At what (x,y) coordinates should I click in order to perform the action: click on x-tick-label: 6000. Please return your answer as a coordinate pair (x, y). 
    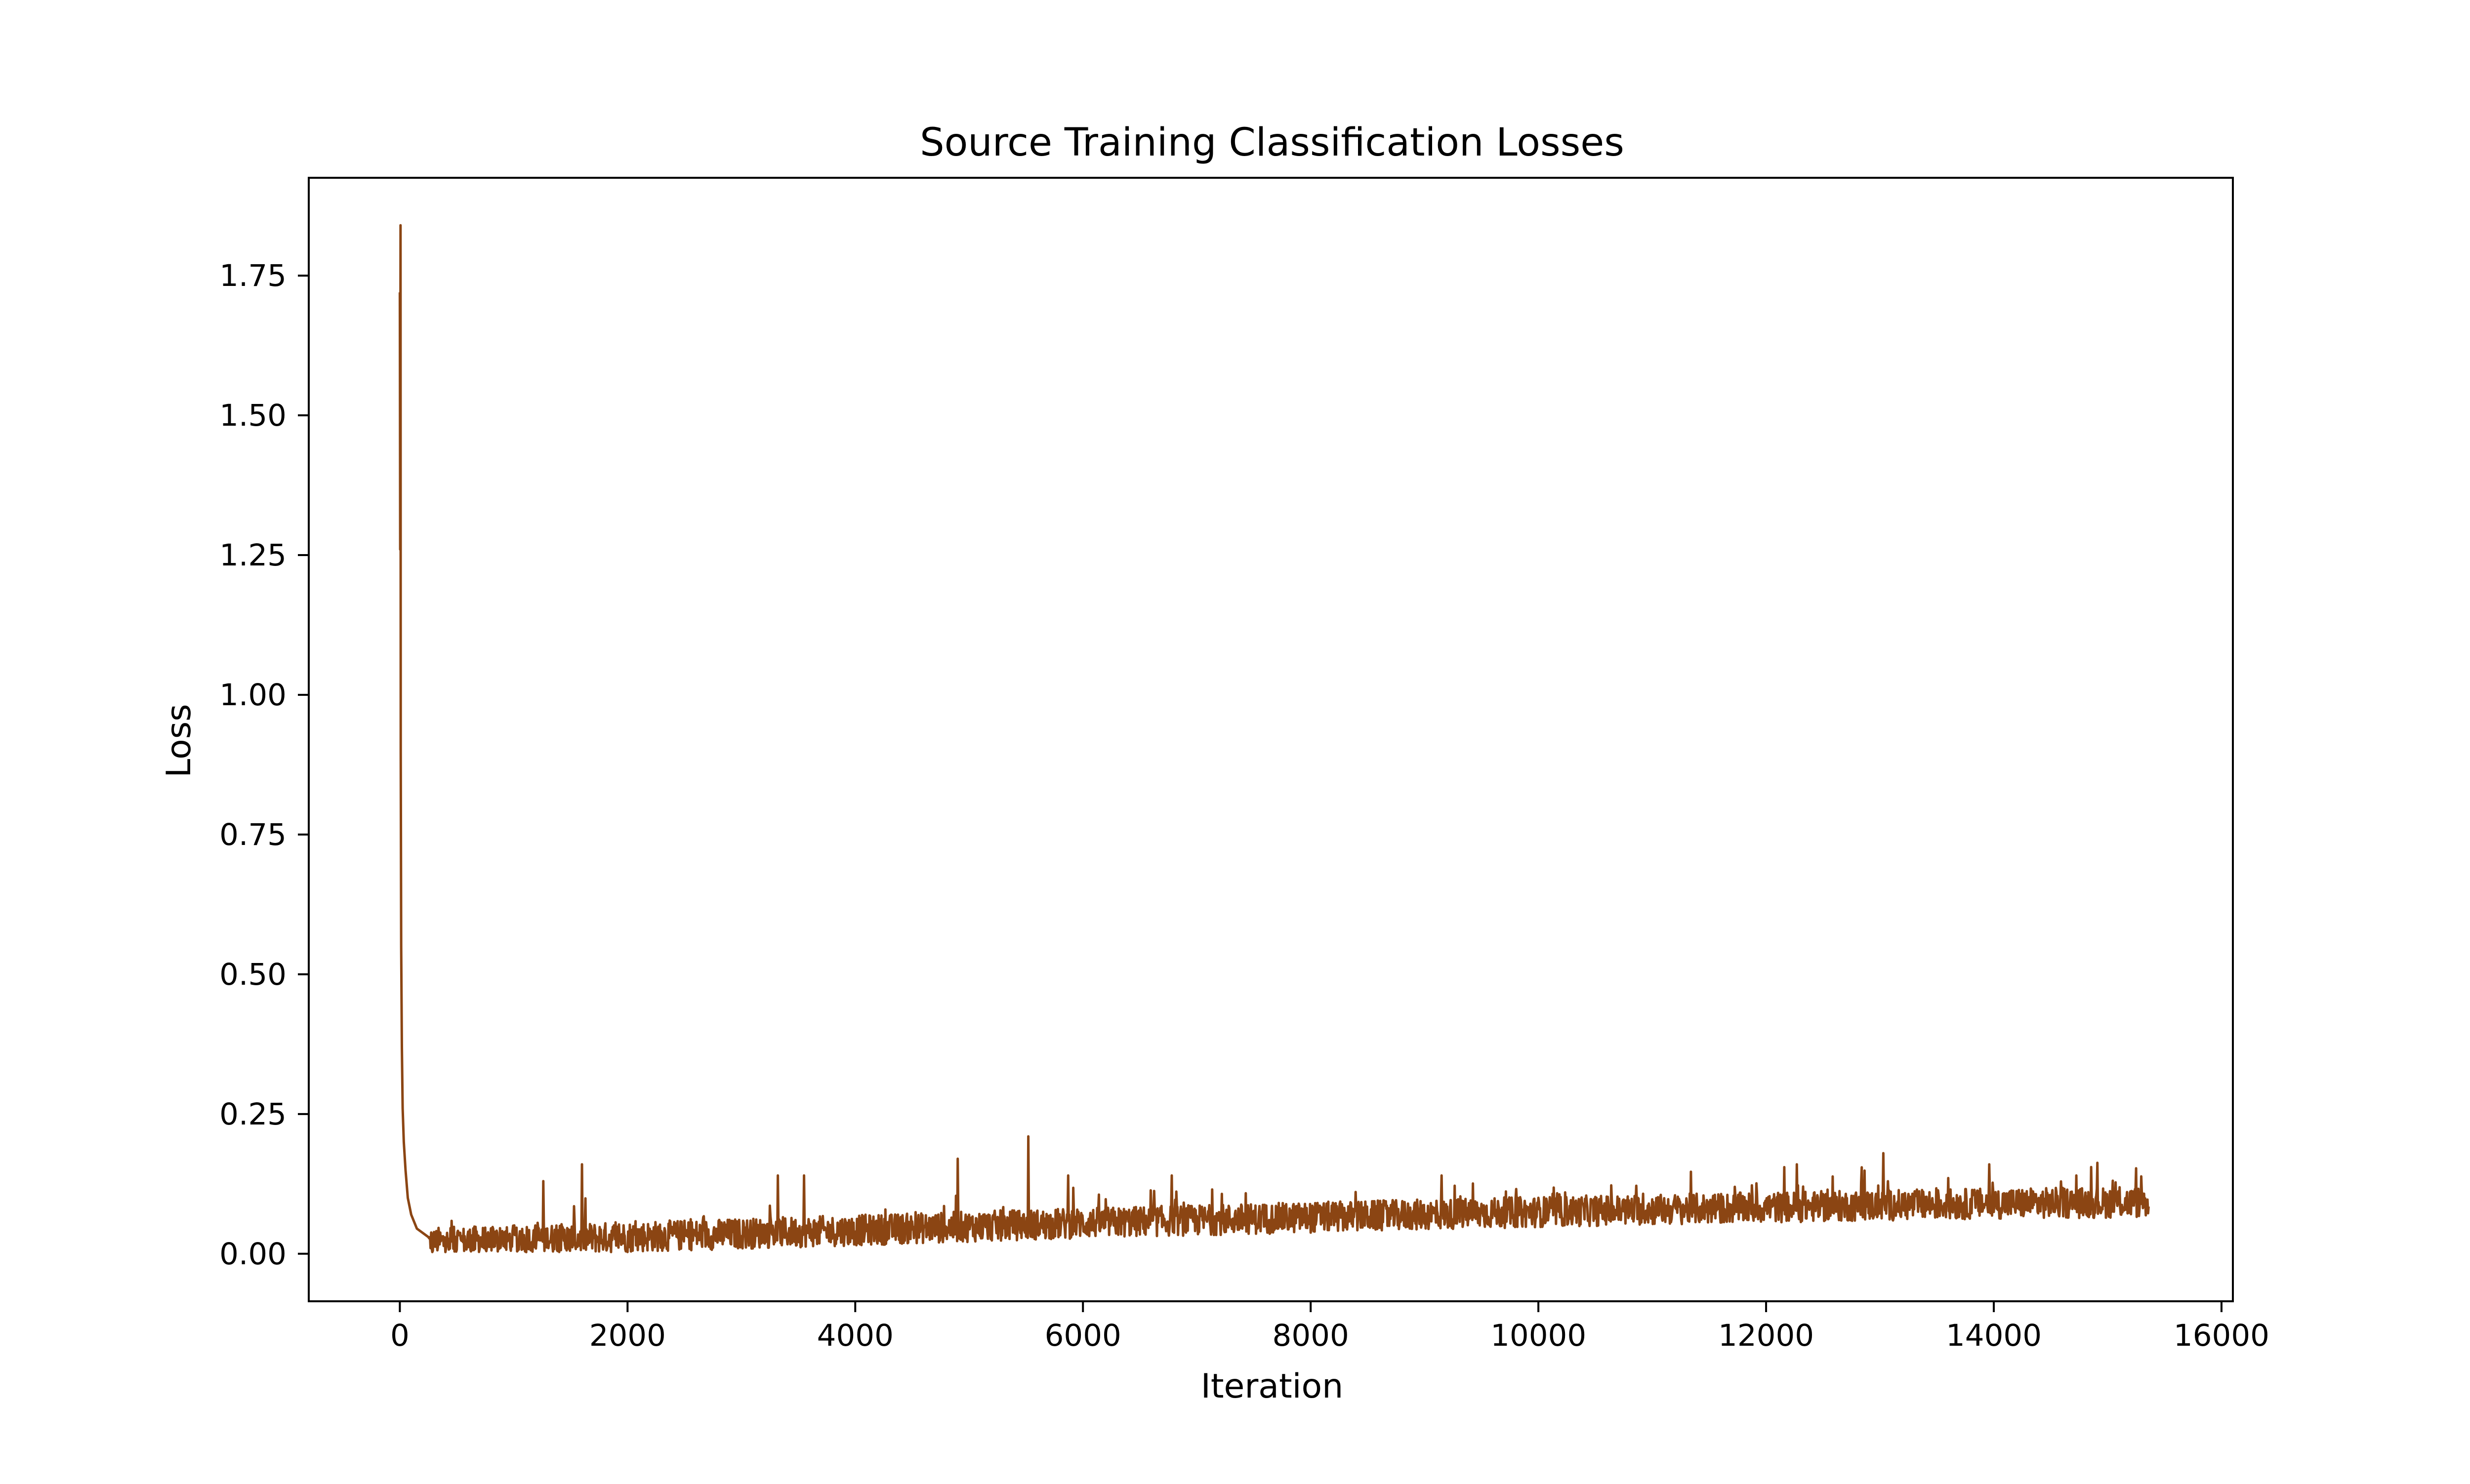
    Looking at the image, I should click on (1083, 1335).